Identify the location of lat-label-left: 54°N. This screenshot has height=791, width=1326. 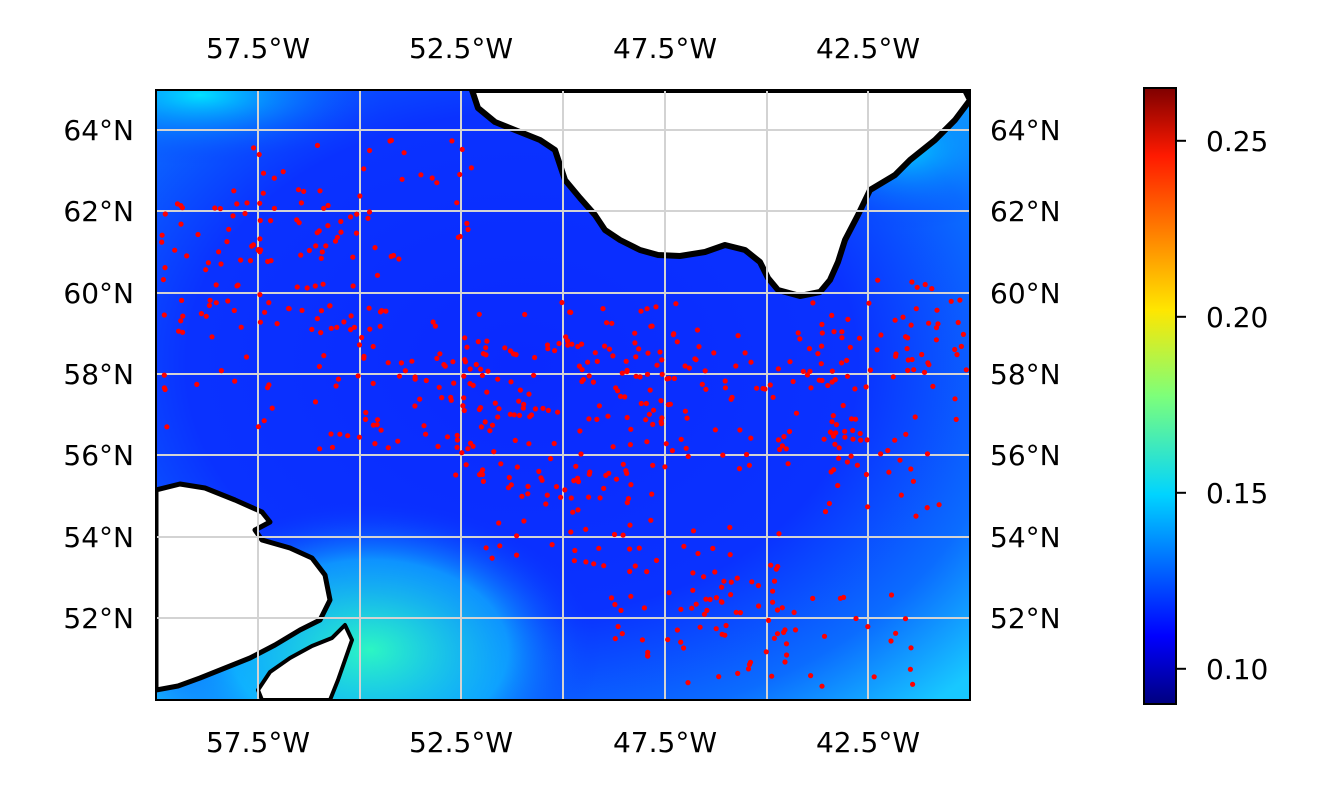
(98, 537).